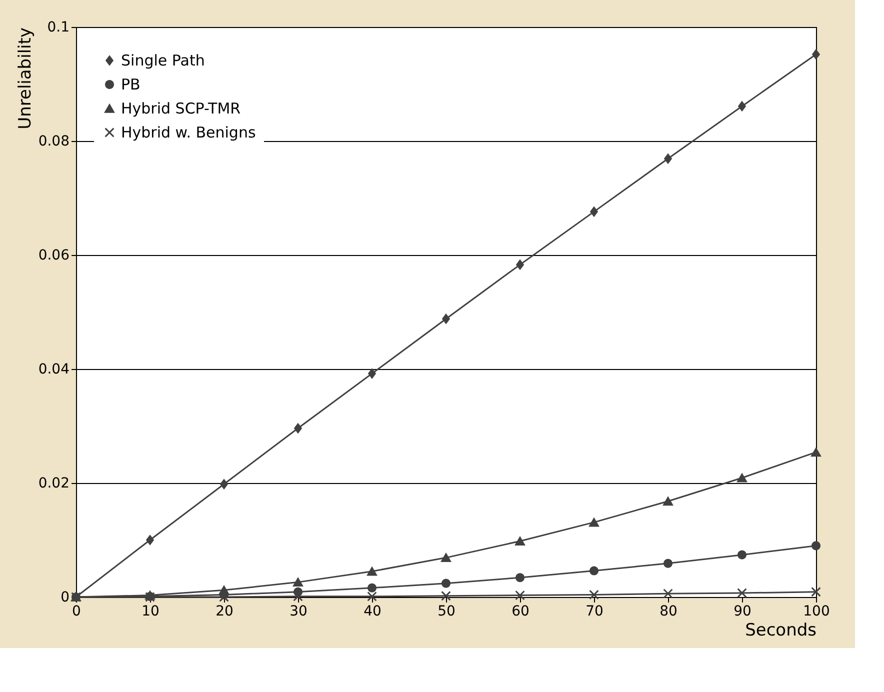 This screenshot has height=692, width=884. I want to click on legend-label: Hybrid SCP-TMR, so click(181, 109).